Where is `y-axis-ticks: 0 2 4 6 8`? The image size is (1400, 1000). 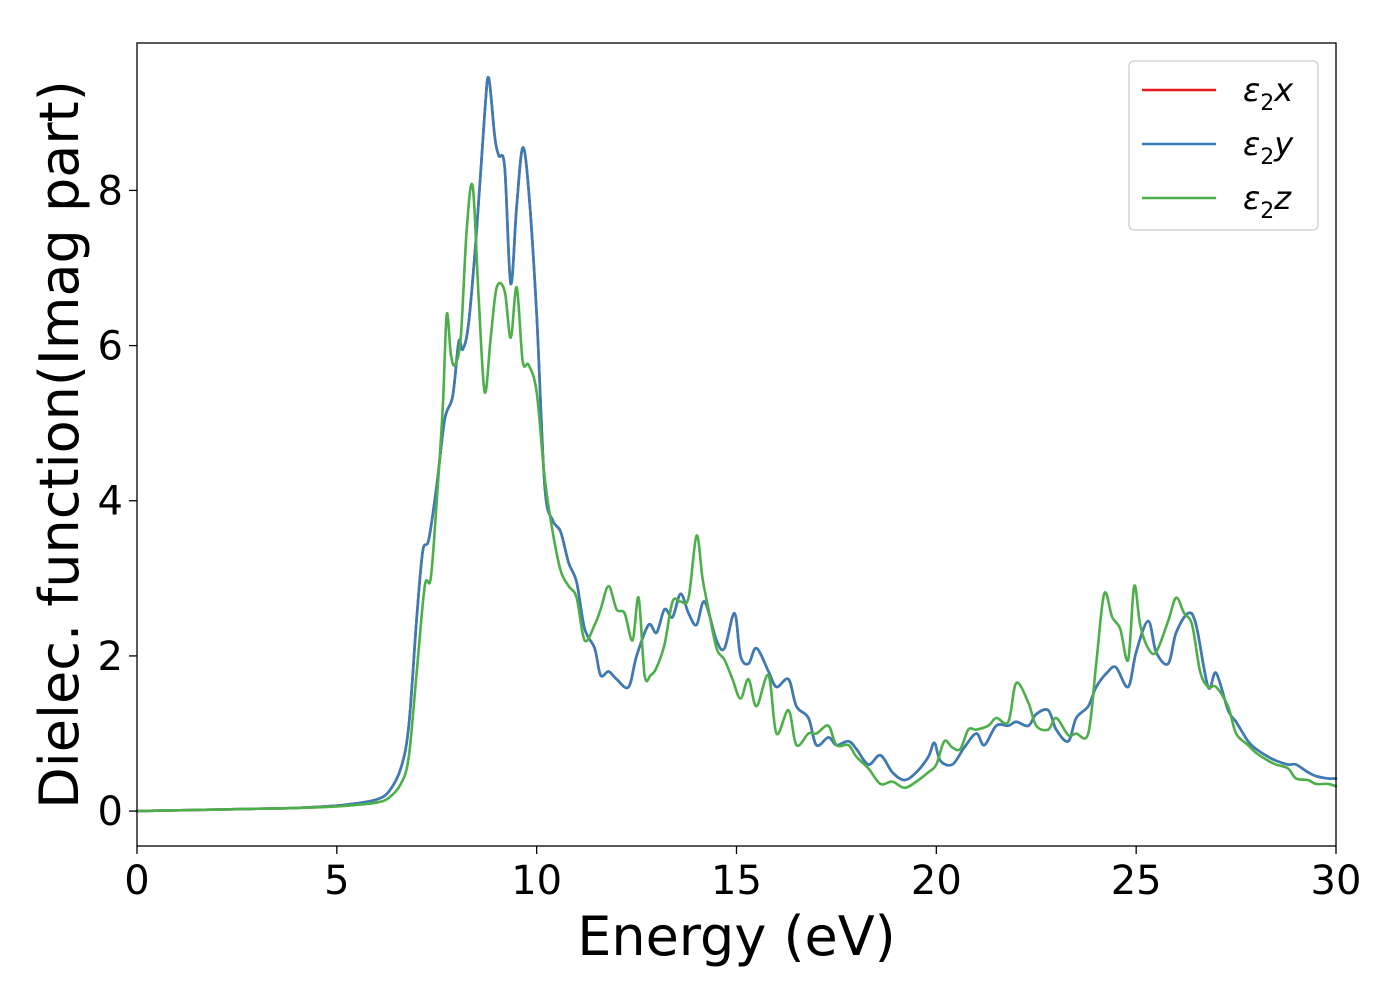 y-axis-ticks: 0 2 4 6 8 is located at coordinates (117, 501).